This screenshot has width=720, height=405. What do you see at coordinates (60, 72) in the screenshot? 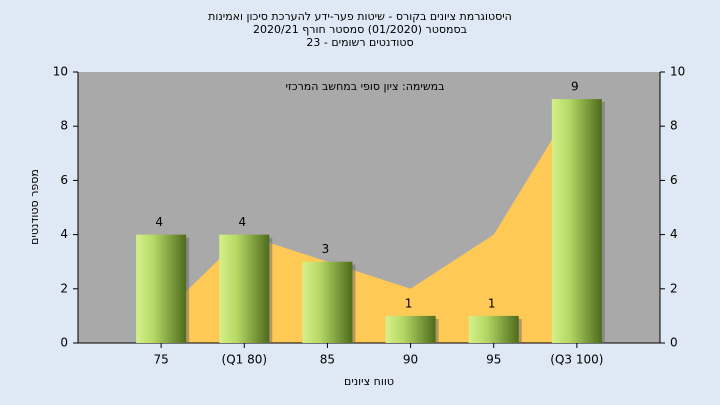
I see `y-tick-label: 10` at bounding box center [60, 72].